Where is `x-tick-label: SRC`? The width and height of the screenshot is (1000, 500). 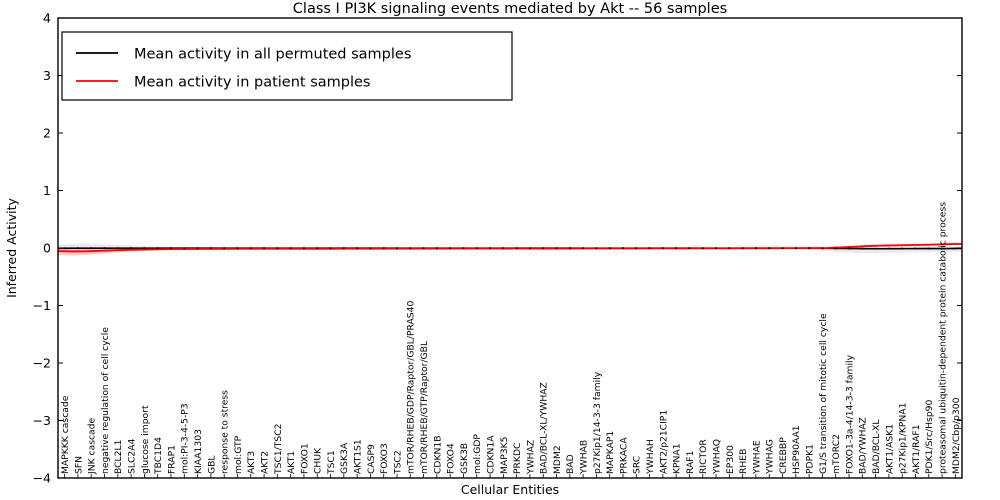 x-tick-label: SRC is located at coordinates (637, 465).